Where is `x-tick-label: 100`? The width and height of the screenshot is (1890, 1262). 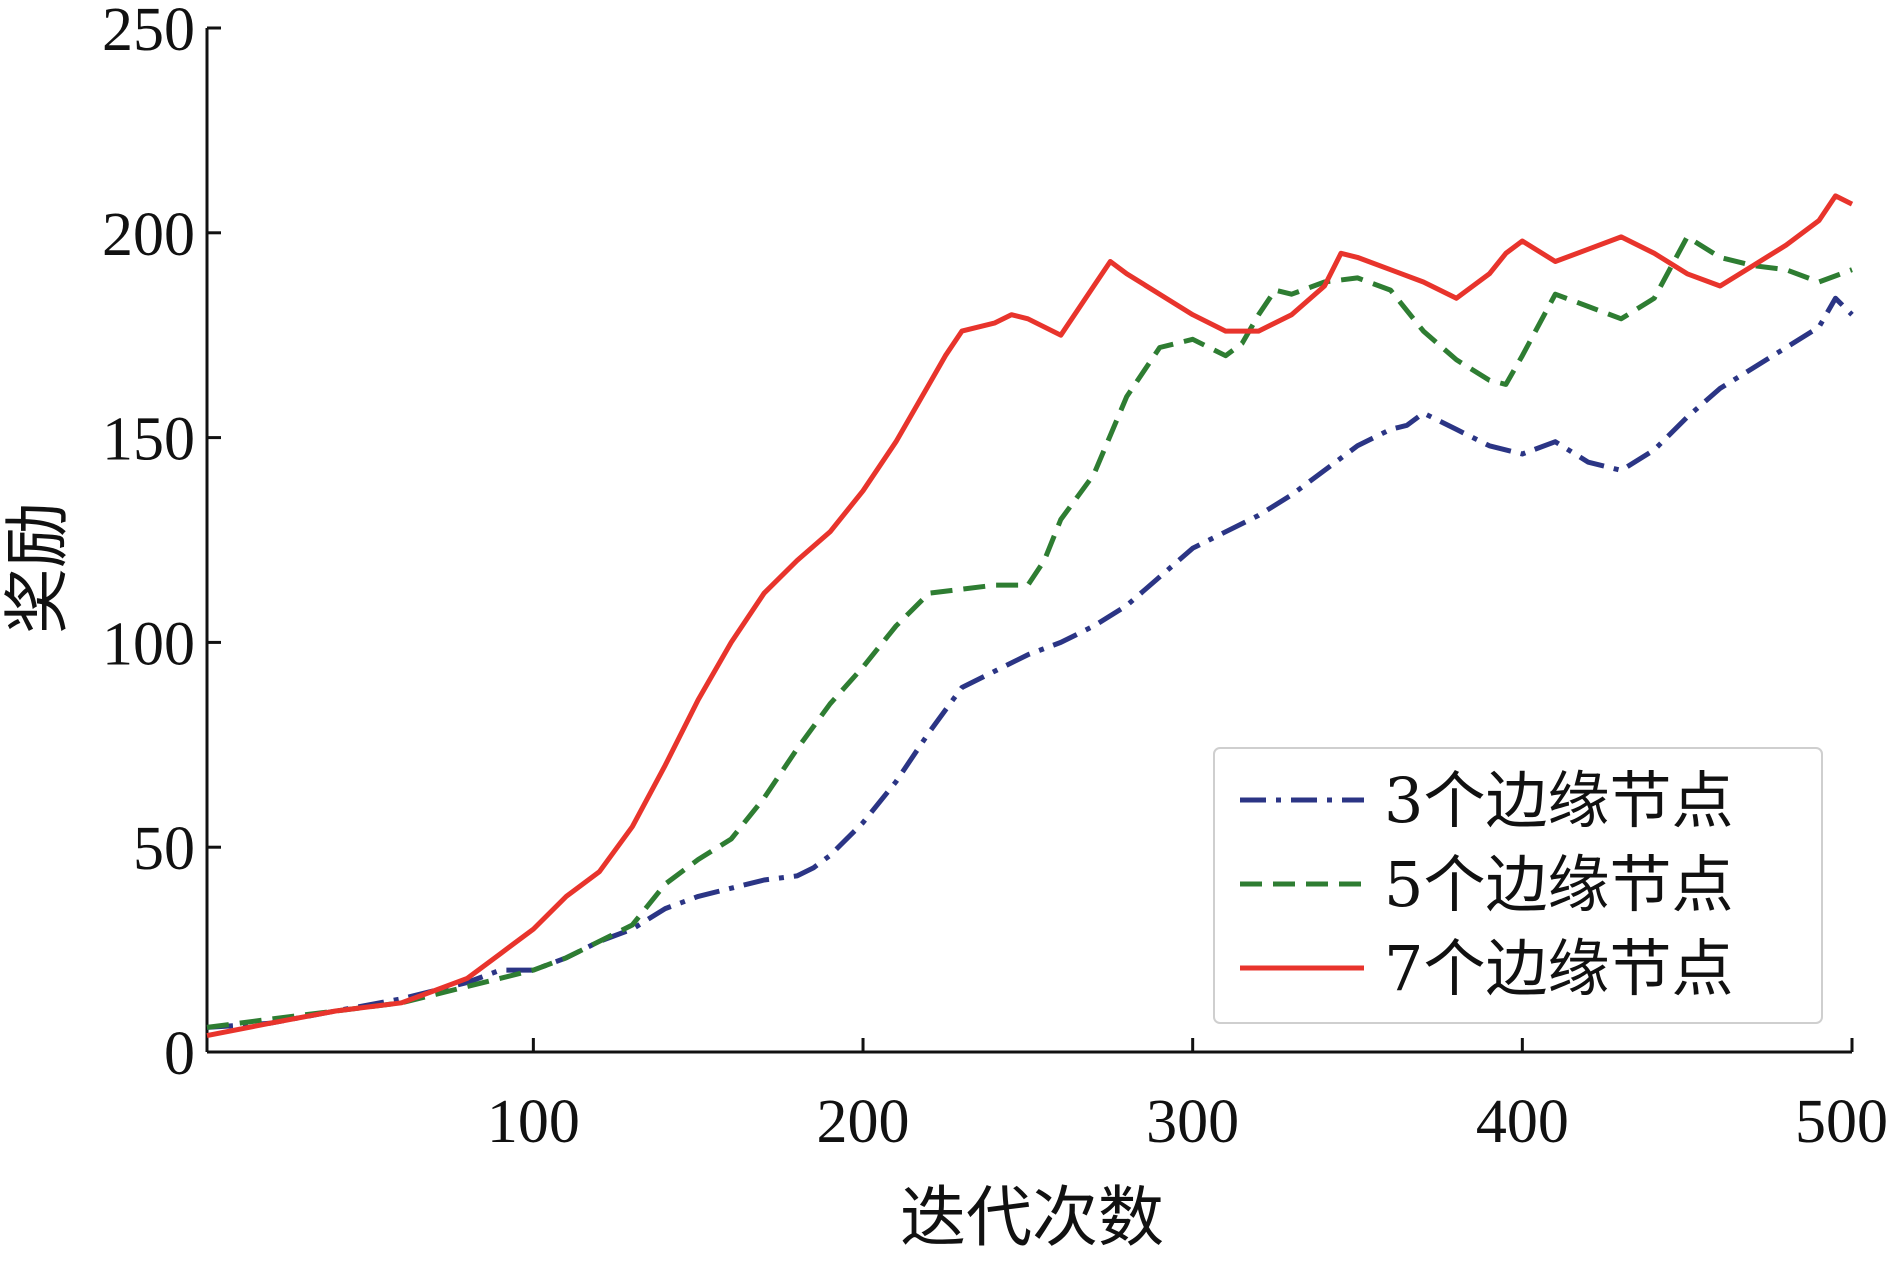 x-tick-label: 100 is located at coordinates (533, 1122).